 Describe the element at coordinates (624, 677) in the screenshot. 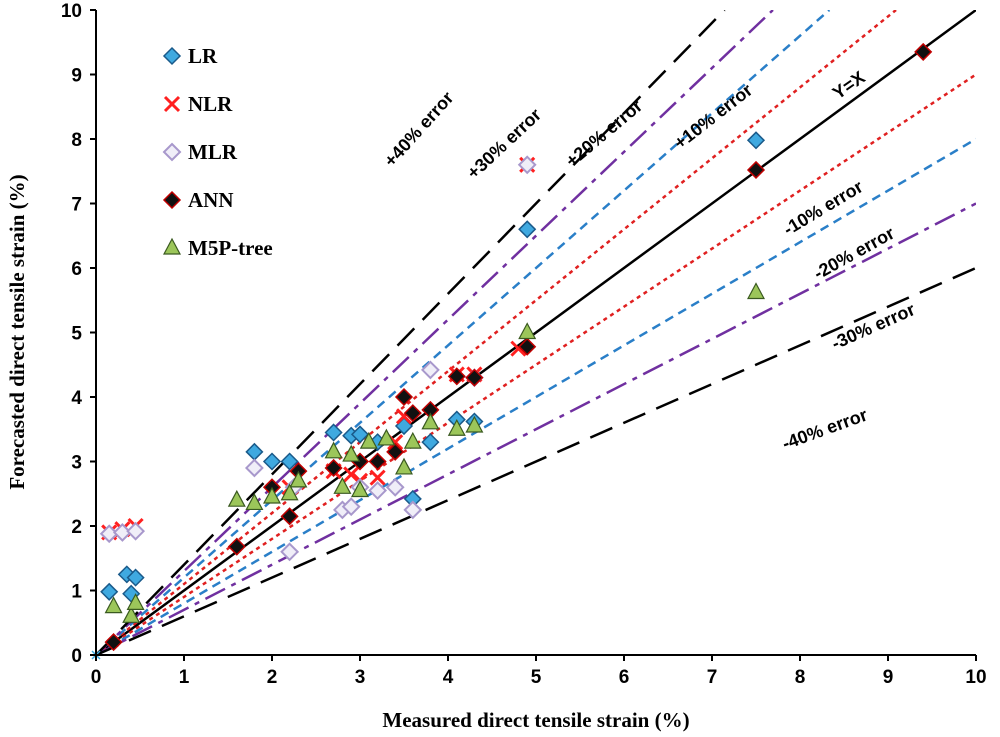

I see `x-tick-label: 6` at that location.